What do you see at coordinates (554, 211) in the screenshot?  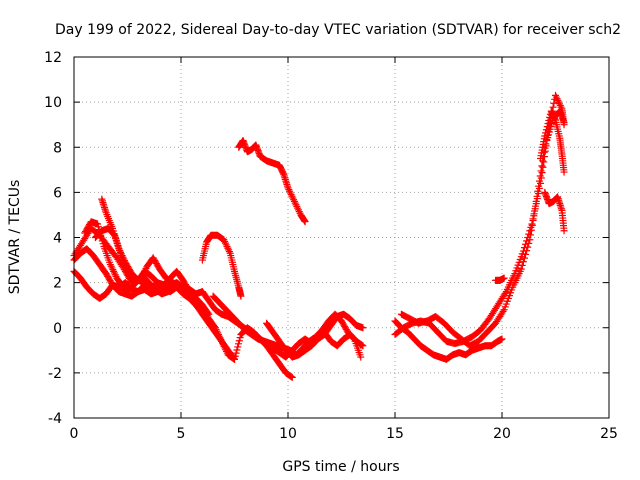 I see `series-track15` at bounding box center [554, 211].